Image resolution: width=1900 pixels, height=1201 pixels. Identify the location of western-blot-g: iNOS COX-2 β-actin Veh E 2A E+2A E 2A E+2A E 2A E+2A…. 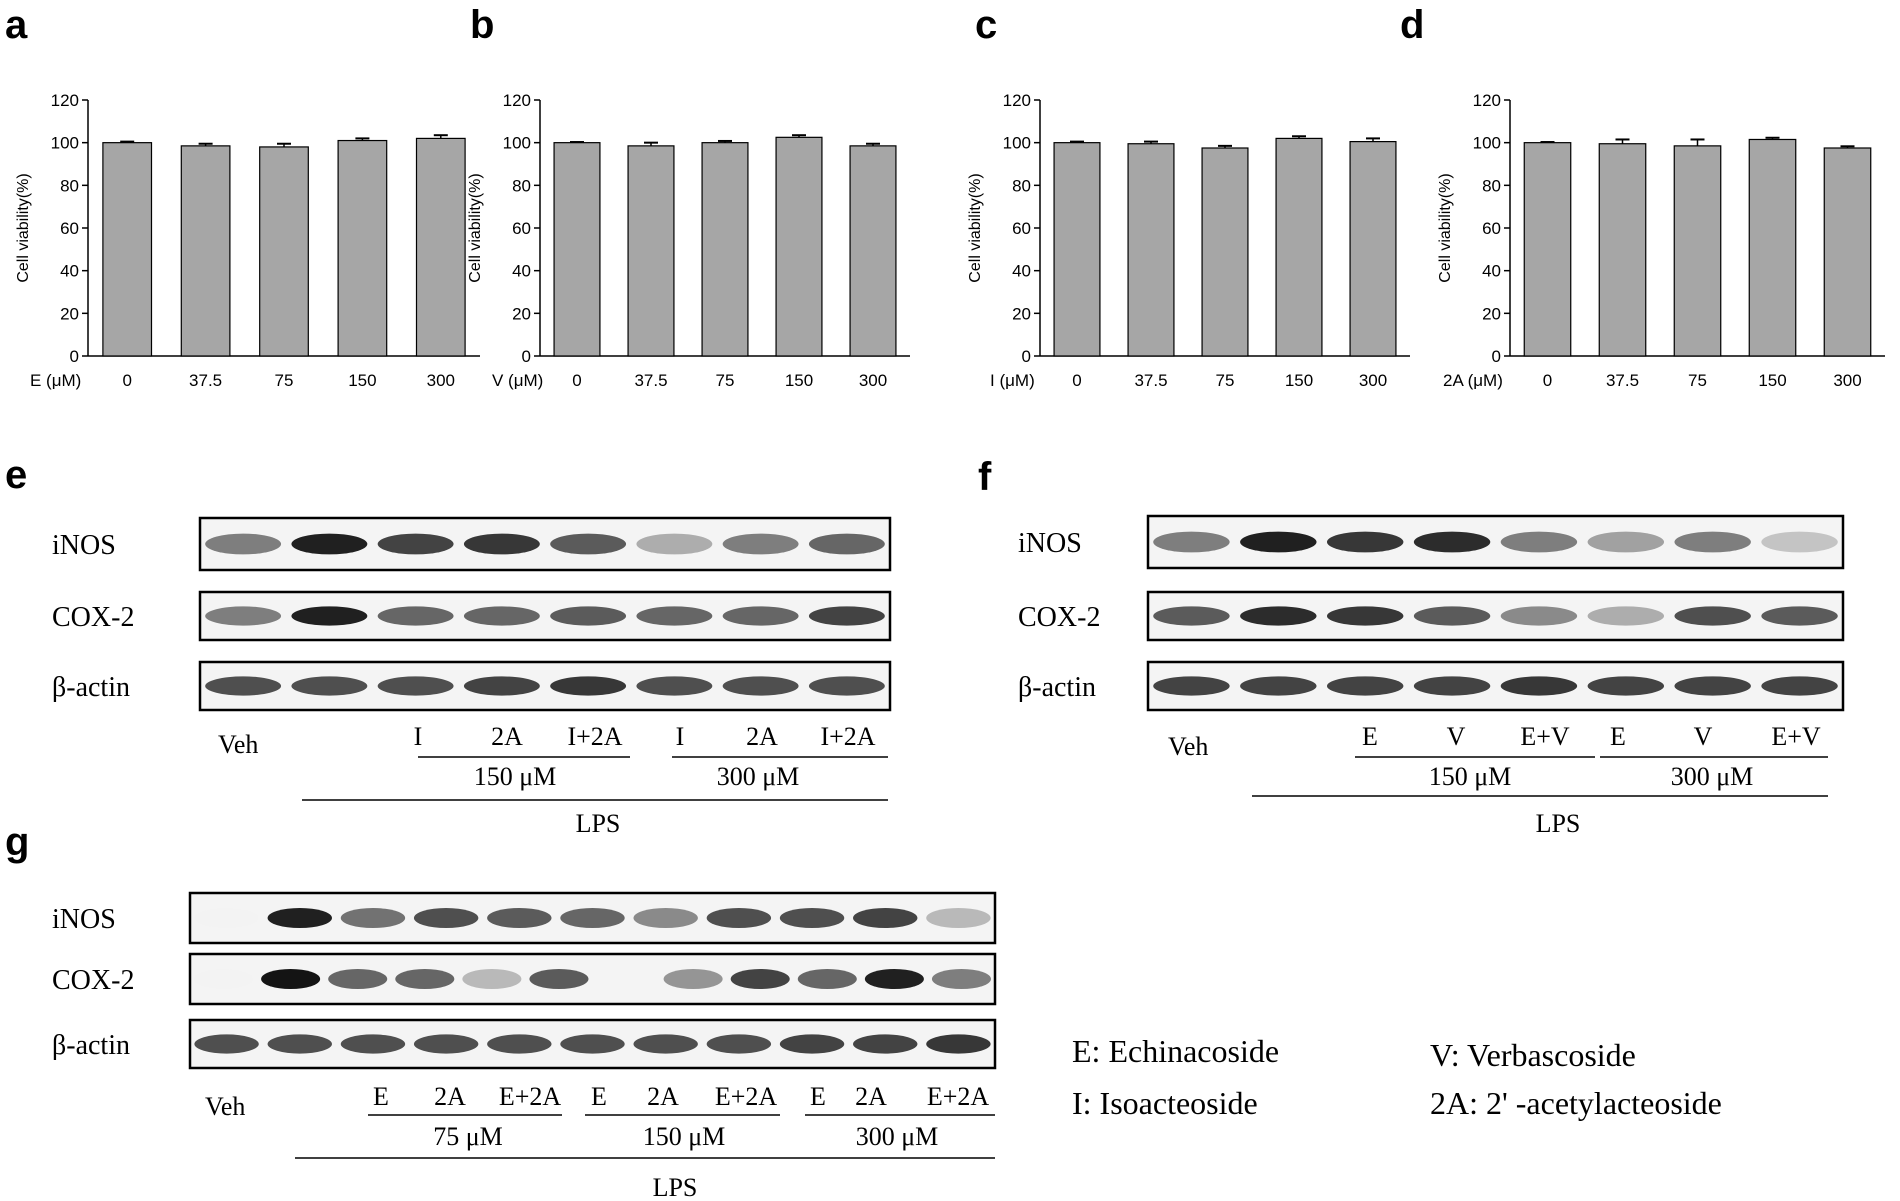
(524, 1046).